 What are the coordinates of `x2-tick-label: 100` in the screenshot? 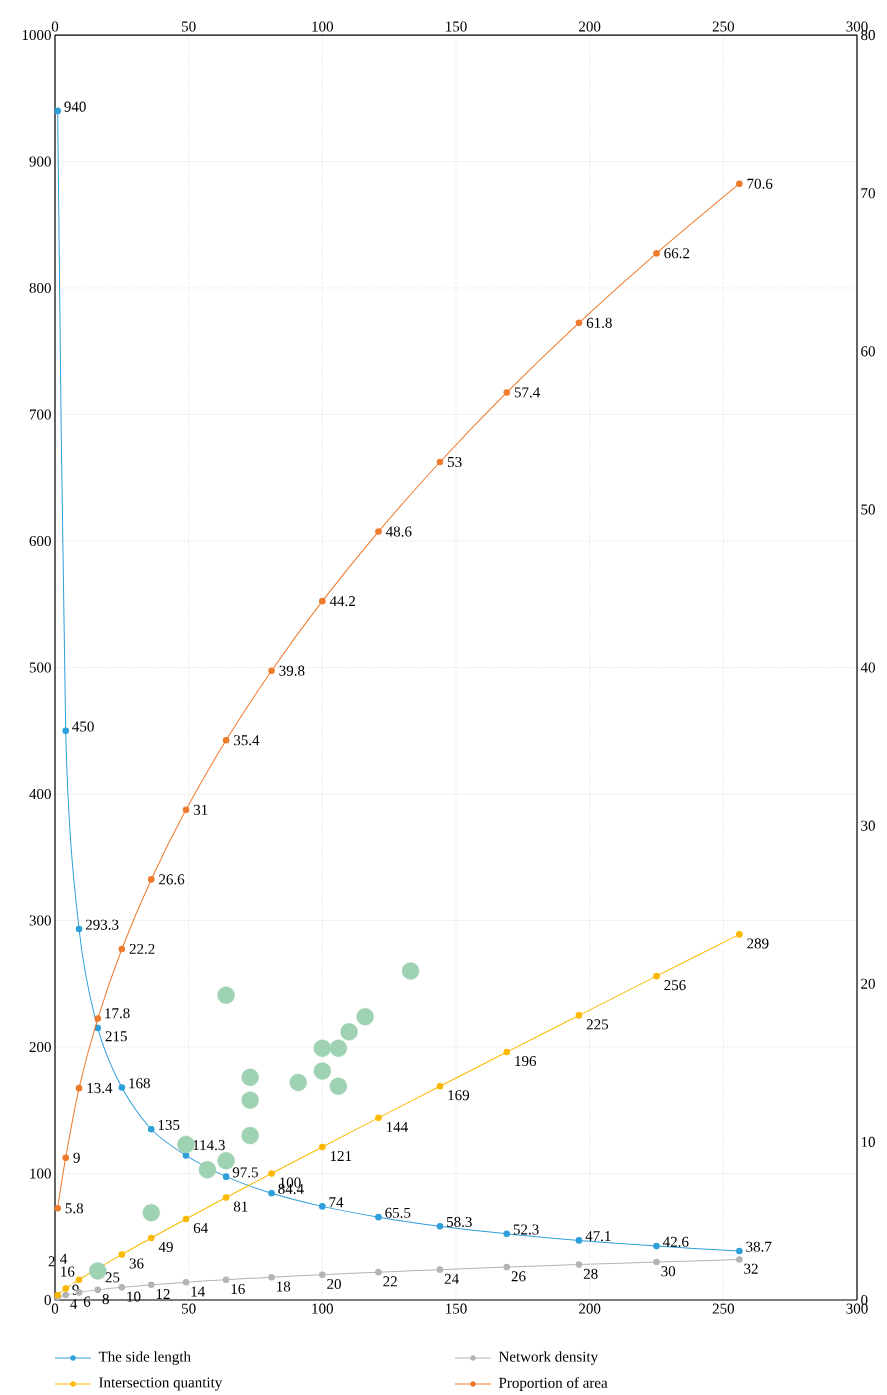 It's located at (323, 1308).